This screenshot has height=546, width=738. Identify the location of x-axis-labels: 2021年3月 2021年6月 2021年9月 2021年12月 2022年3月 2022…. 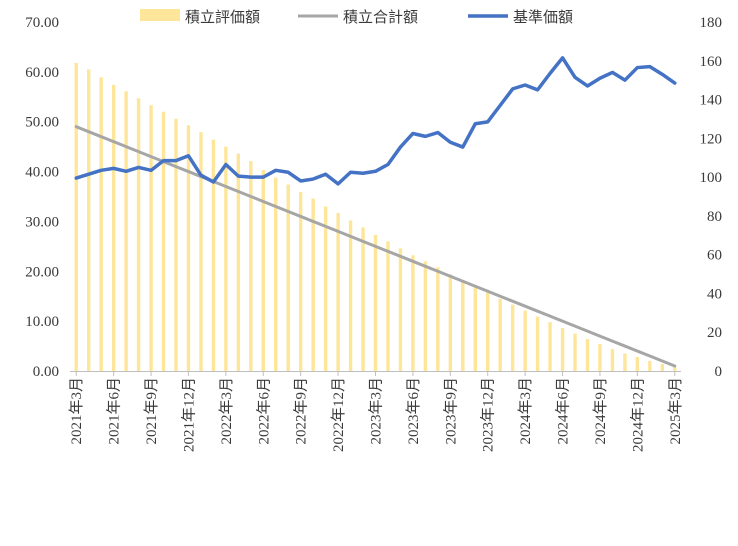
(376, 414).